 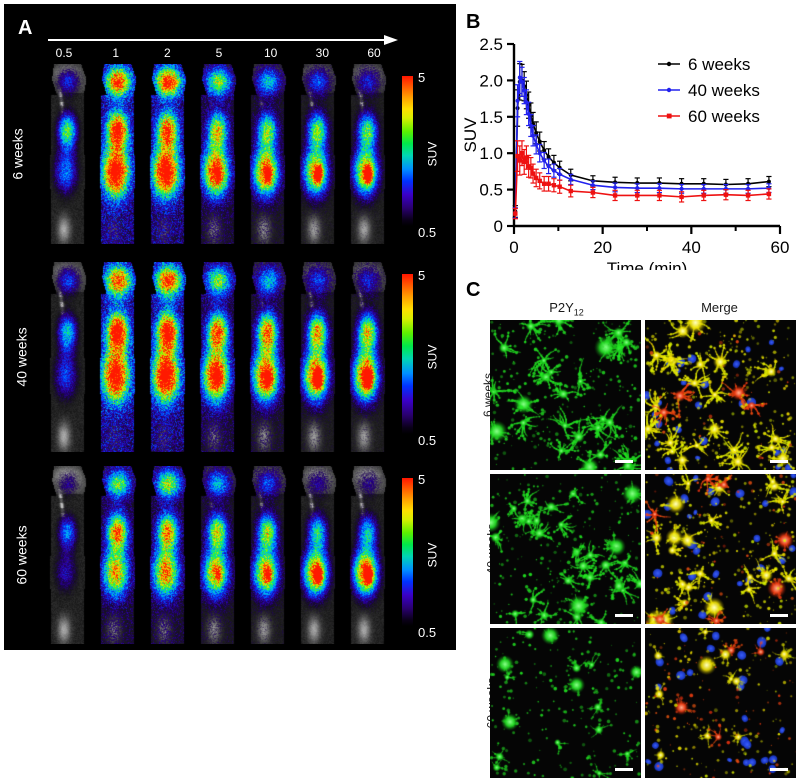 What do you see at coordinates (223, 40) in the screenshot?
I see `time-arrow-icon` at bounding box center [223, 40].